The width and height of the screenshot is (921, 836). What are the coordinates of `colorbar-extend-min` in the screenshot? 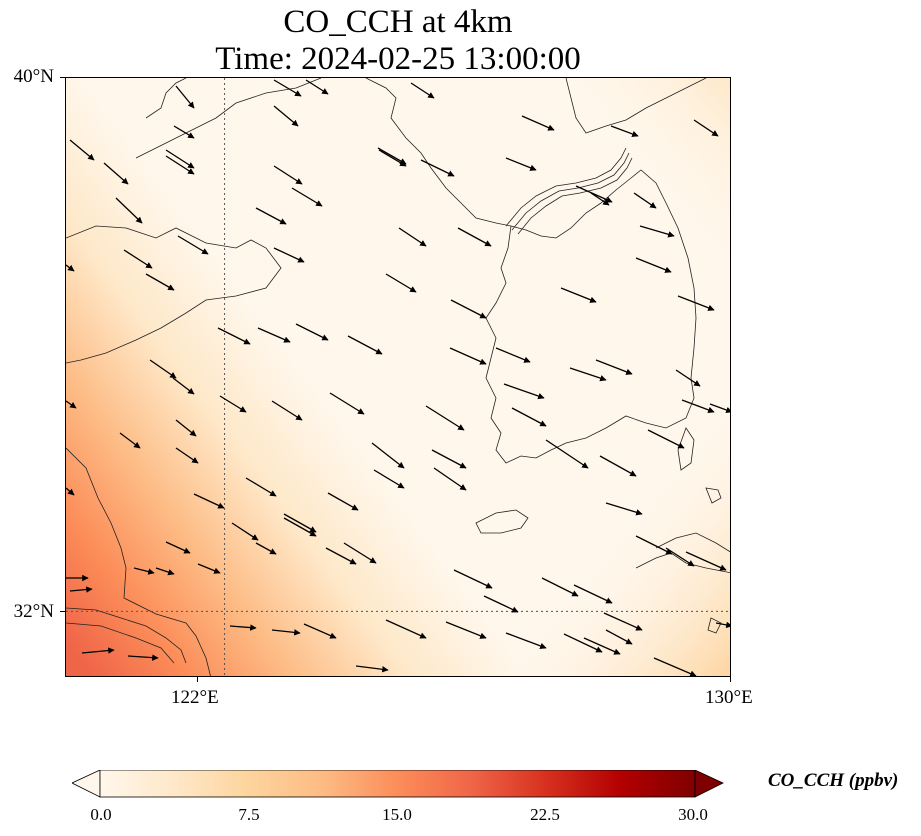 It's located at (86, 784).